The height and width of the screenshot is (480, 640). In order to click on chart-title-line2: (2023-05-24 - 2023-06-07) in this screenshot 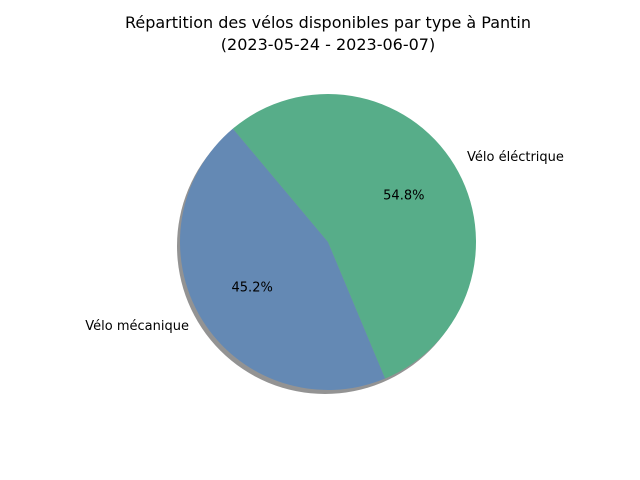, I will do `click(328, 44)`.